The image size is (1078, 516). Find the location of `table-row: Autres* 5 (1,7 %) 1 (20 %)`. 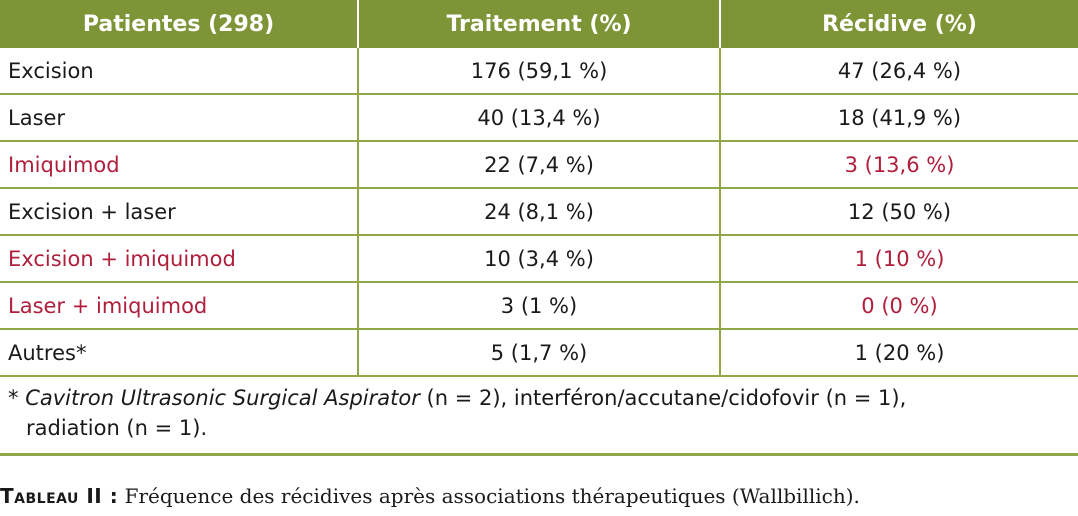

table-row: Autres* 5 (1,7 %) 1 (20 %) is located at coordinates (539, 353).